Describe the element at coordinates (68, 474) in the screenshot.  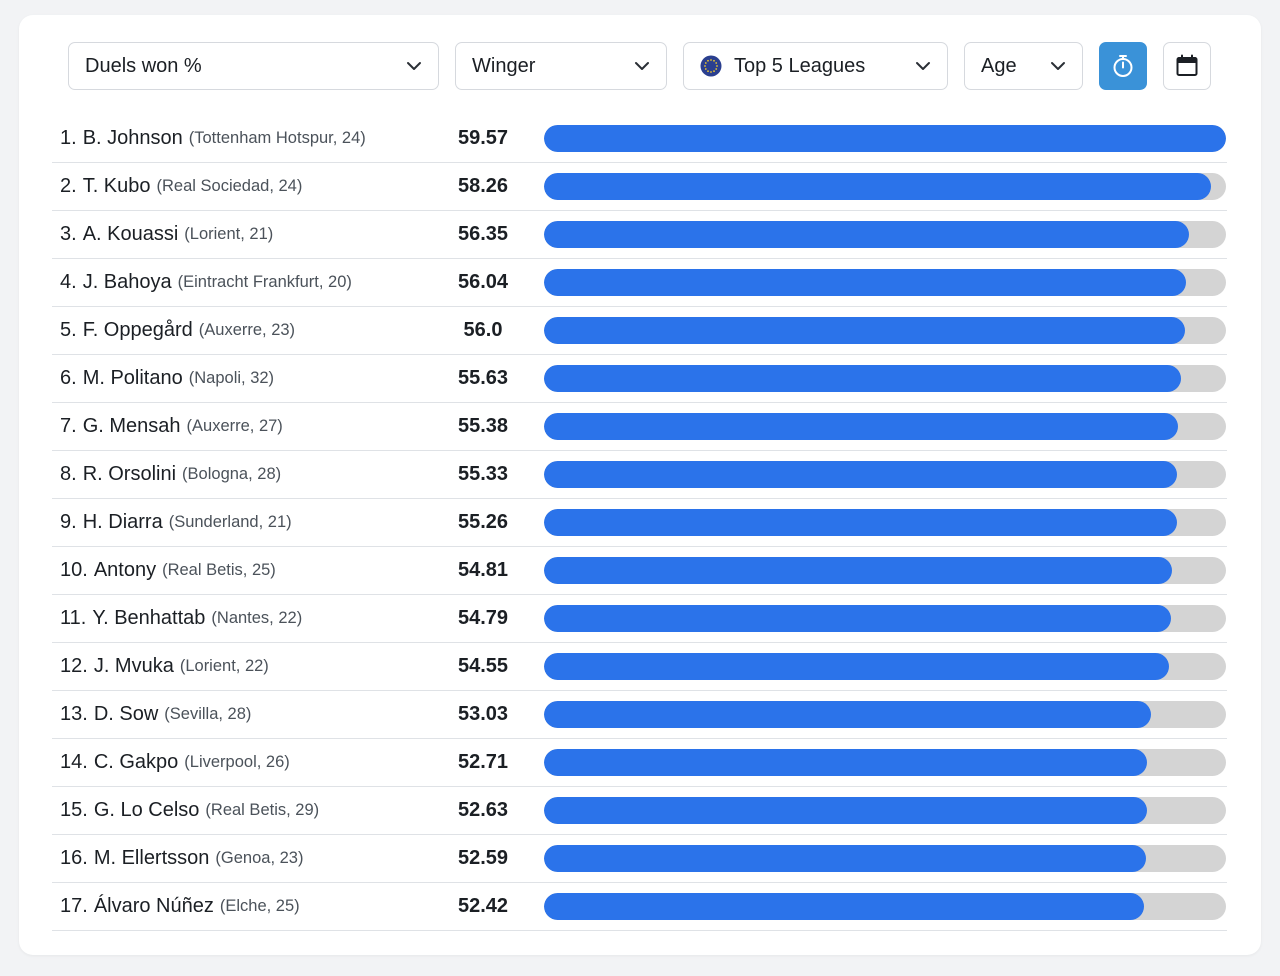
I see `player-rank: 8.` at that location.